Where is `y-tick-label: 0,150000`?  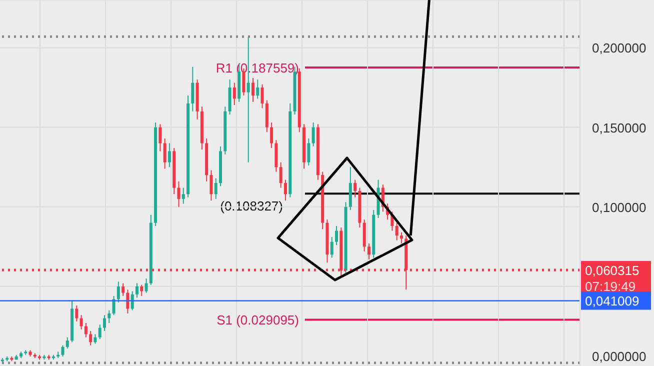
y-tick-label: 0,150000 is located at coordinates (619, 128).